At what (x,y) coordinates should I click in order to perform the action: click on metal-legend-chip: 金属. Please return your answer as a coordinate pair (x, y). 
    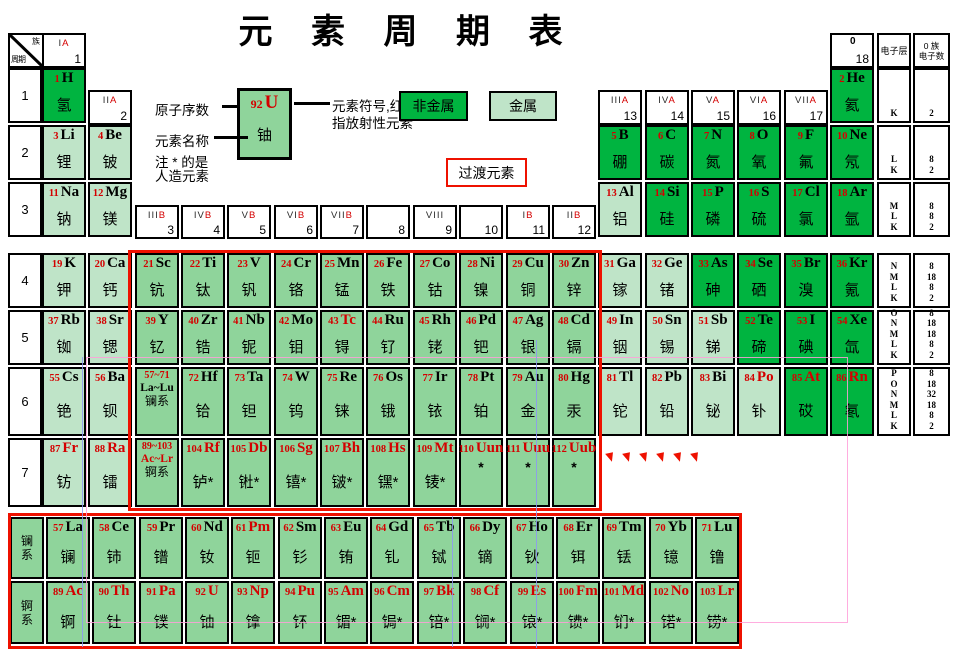
    Looking at the image, I should click on (523, 106).